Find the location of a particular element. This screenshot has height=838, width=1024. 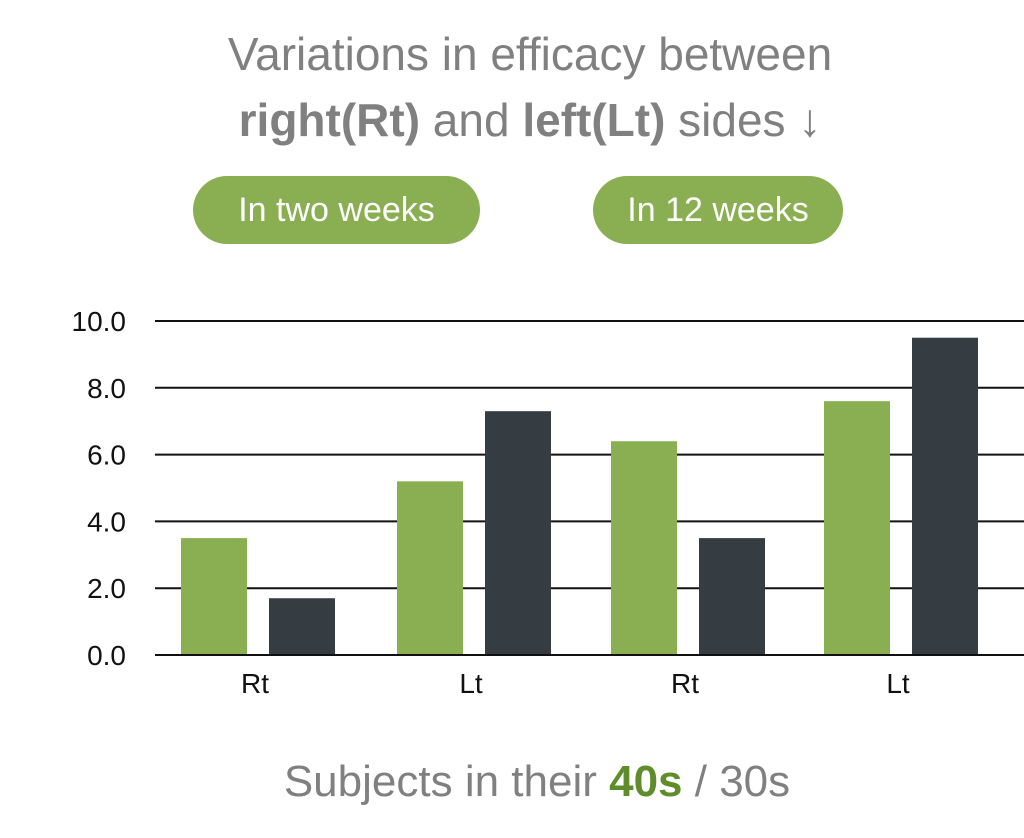

legend-pill-12-weeks-label: In 12 weeks is located at coordinates (718, 210).